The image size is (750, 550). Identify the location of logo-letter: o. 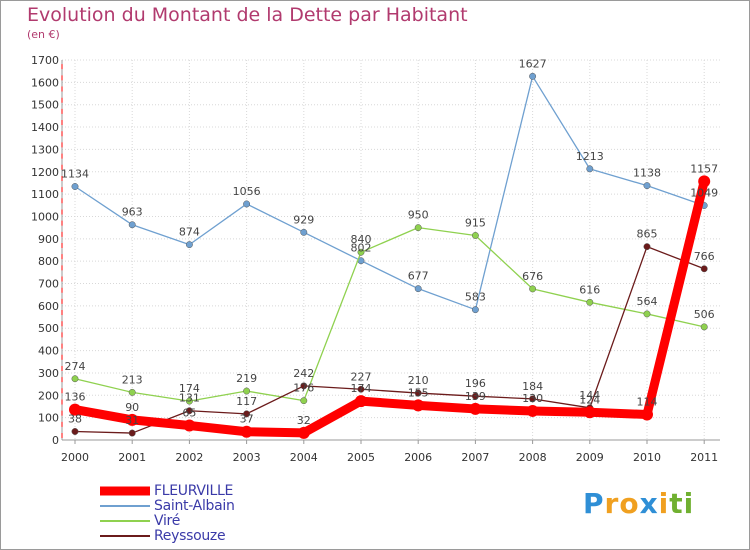
(629, 503).